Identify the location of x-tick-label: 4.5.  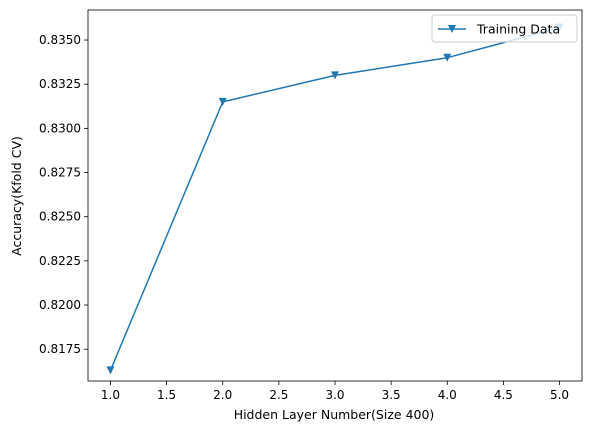
(503, 395).